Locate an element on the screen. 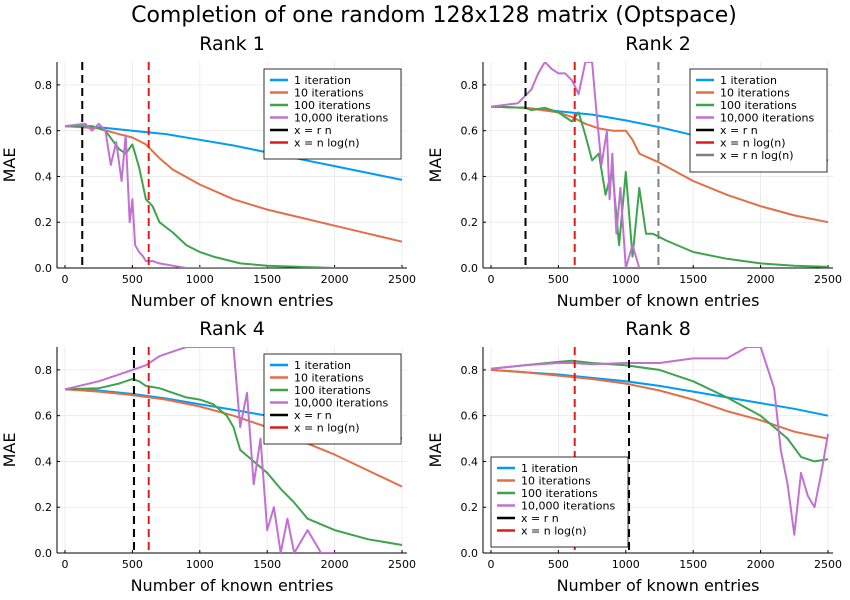  chart-title: Rank 1 is located at coordinates (232, 44).